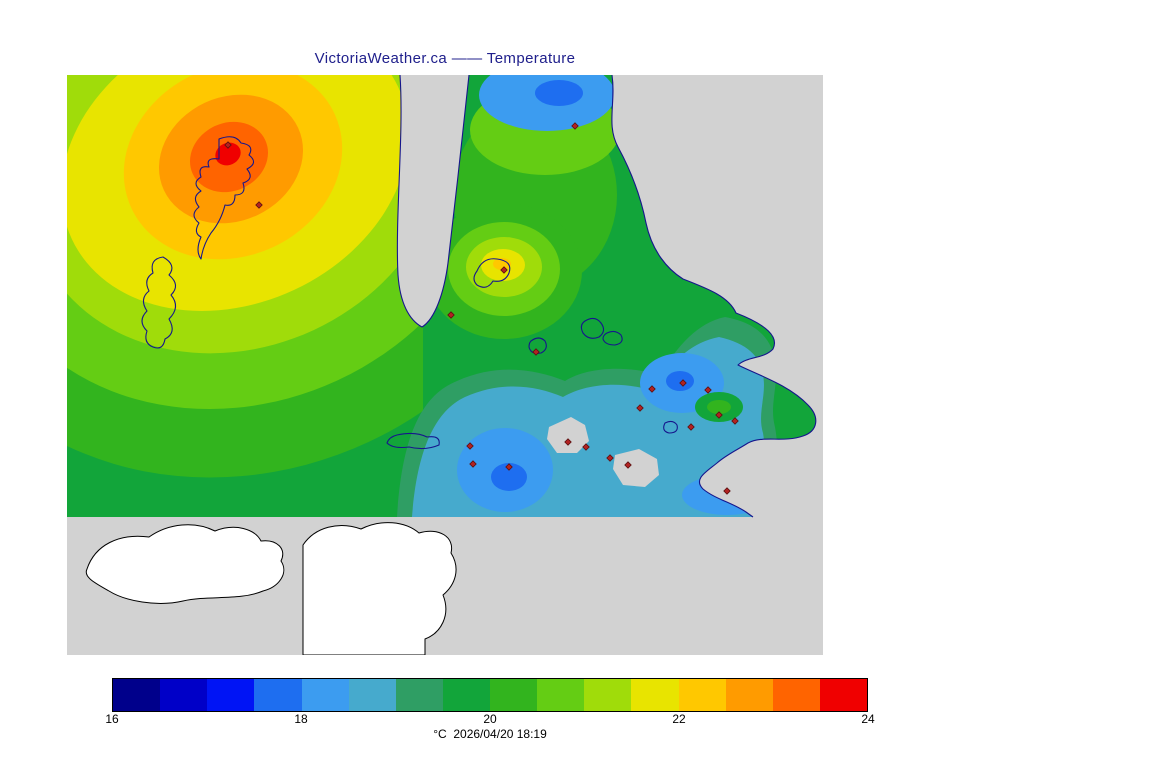 The image size is (1152, 768). I want to click on colorbar-tick-label: 18, so click(301, 719).